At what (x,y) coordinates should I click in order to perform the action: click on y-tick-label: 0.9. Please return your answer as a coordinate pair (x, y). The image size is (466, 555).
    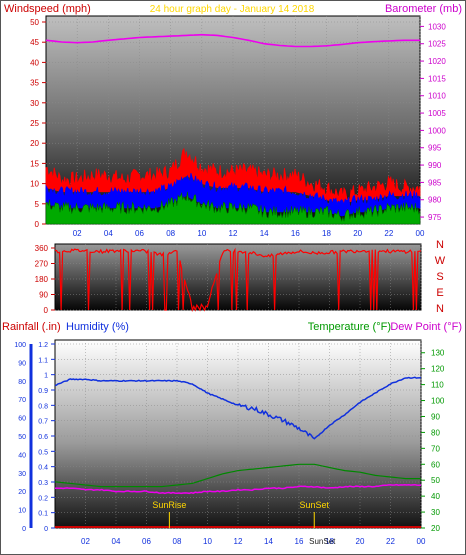
    Looking at the image, I should click on (43, 391).